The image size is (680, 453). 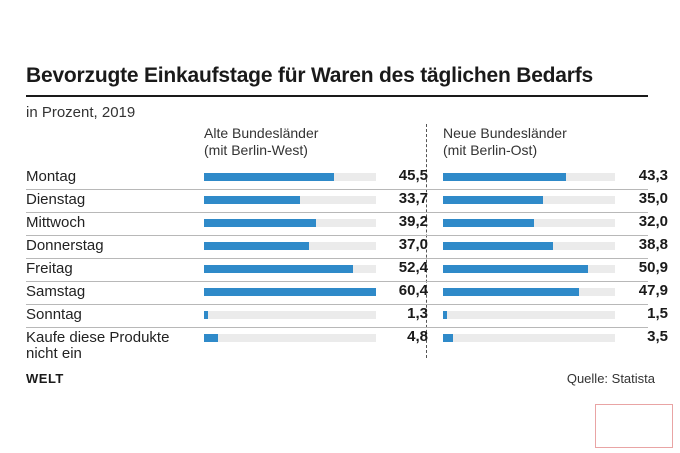 What do you see at coordinates (261, 133) in the screenshot?
I see `series-header-west-line-1: Alte Bundesländer` at bounding box center [261, 133].